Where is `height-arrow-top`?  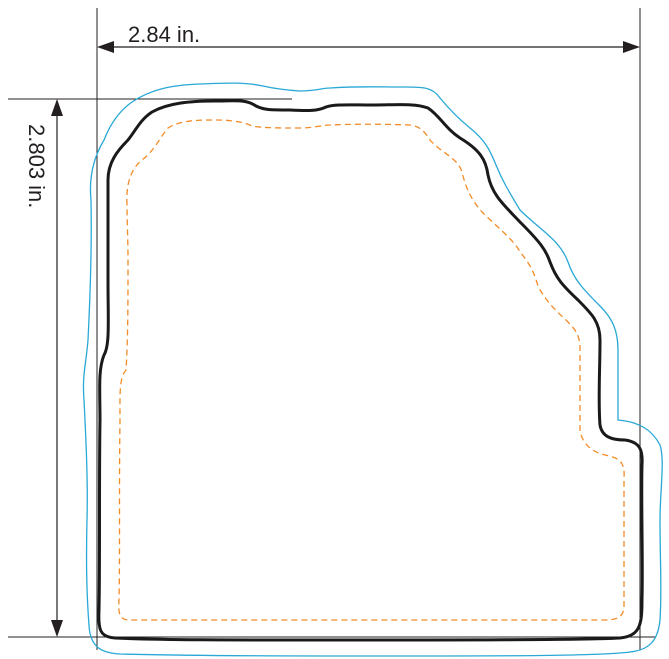
height-arrow-top is located at coordinates (57, 107).